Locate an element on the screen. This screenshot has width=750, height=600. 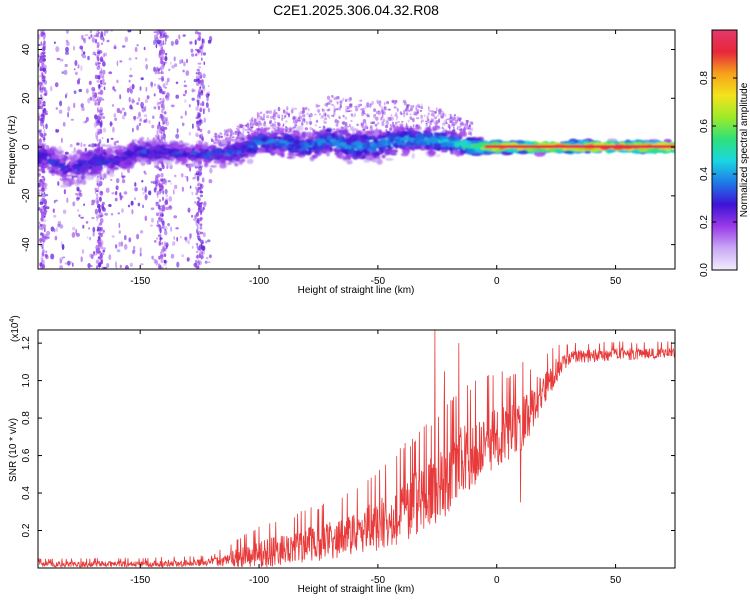
spectrogram-x-label: Height of straight line (km) is located at coordinates (356, 290).